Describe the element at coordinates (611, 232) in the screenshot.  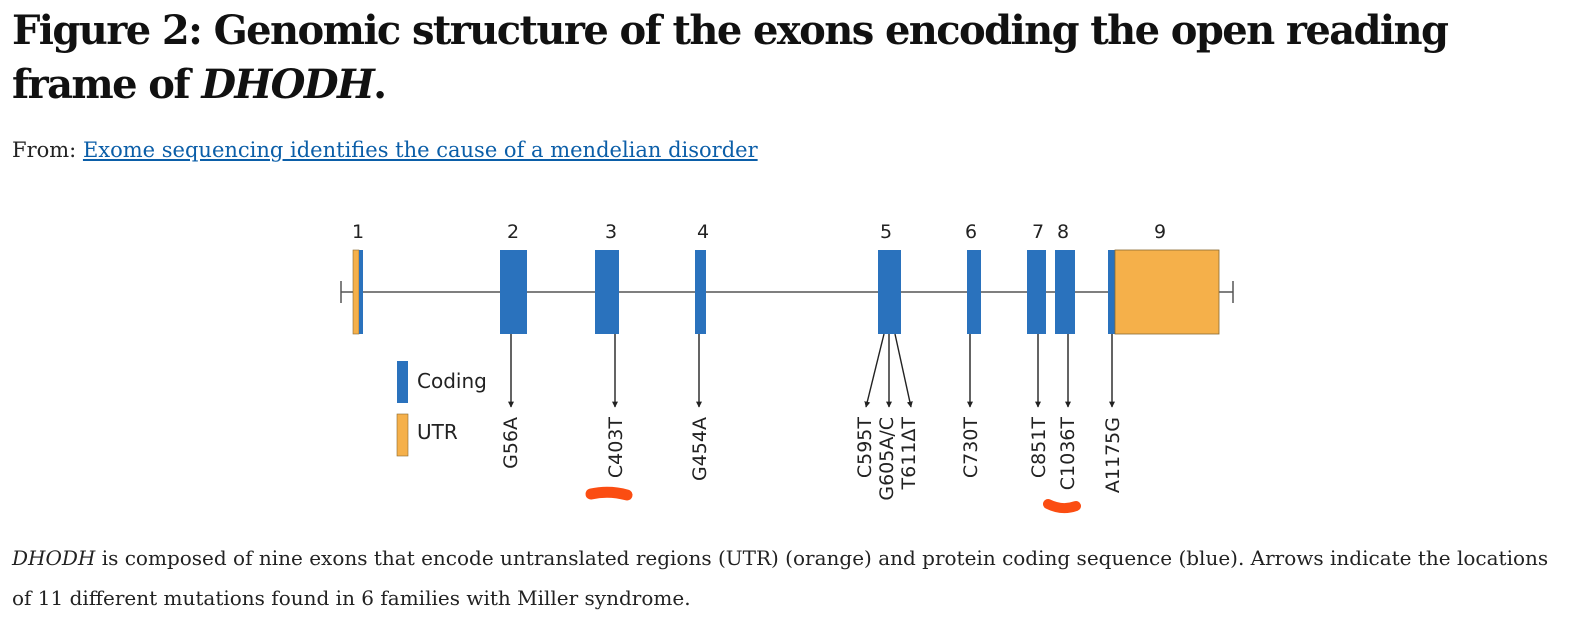
I see `exon-label-3: 3` at that location.